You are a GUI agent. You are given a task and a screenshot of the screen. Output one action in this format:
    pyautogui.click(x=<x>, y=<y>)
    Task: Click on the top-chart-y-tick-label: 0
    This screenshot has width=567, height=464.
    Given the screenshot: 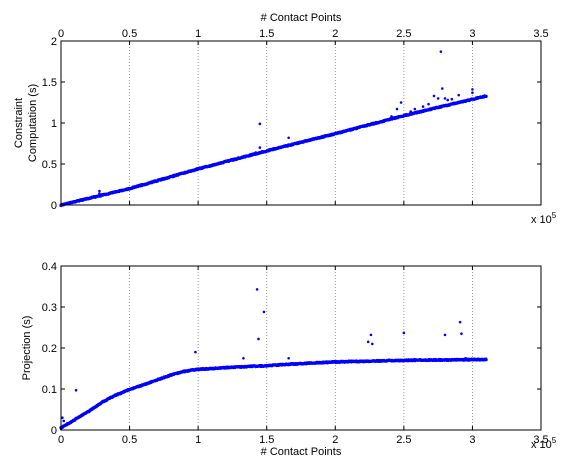 What is the action you would take?
    pyautogui.click(x=54, y=206)
    